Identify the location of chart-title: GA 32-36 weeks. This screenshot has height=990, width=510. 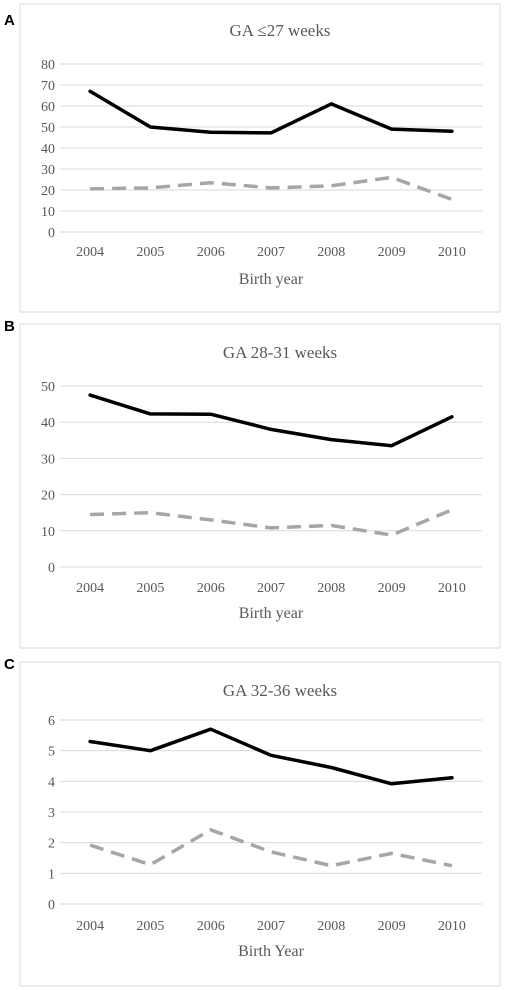
(280, 690).